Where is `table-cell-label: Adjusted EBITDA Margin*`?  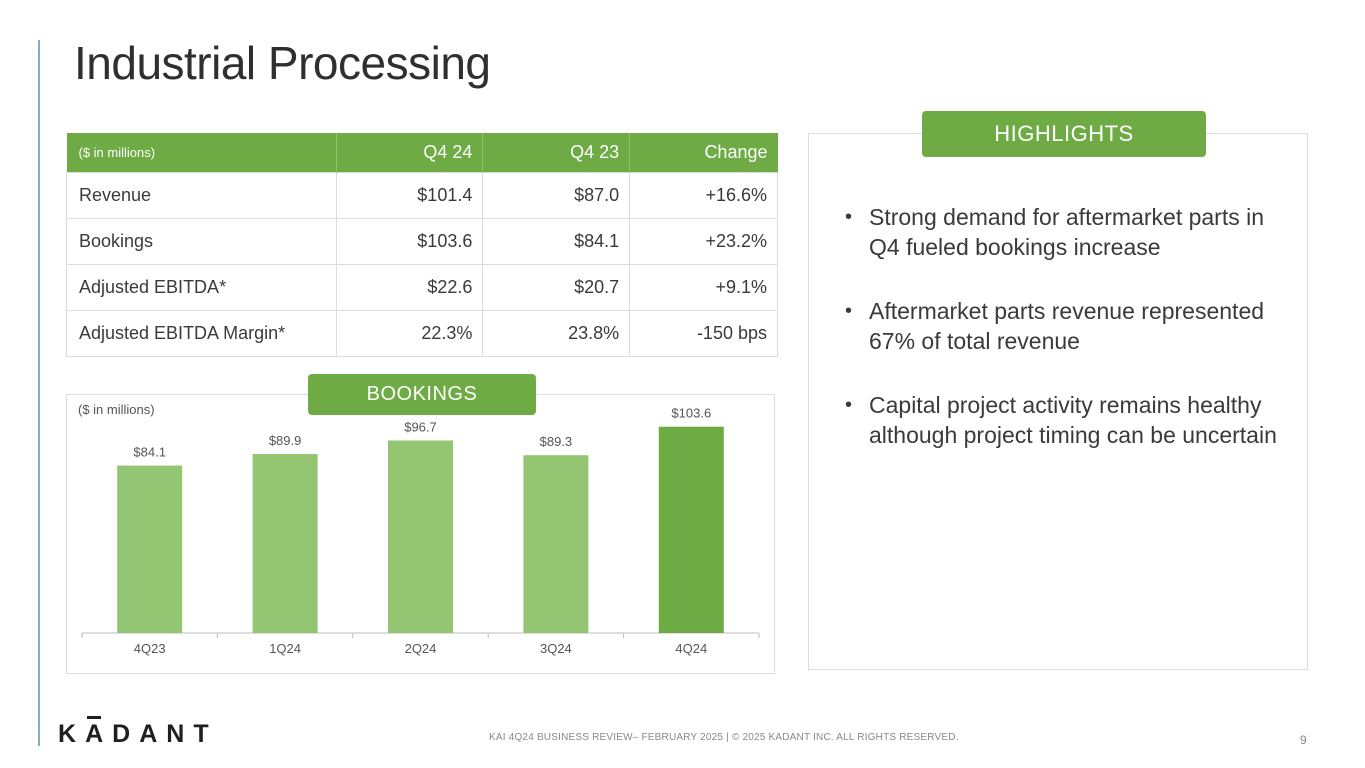 table-cell-label: Adjusted EBITDA Margin* is located at coordinates (201, 333).